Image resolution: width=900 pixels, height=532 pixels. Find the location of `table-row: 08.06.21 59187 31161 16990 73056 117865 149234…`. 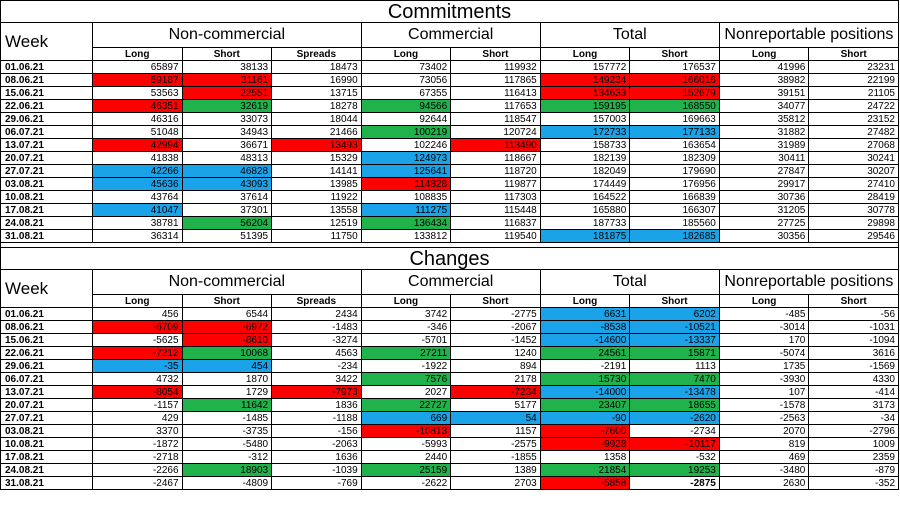

table-row: 08.06.21 59187 31161 16990 73056 117865 149234… is located at coordinates (449, 80).